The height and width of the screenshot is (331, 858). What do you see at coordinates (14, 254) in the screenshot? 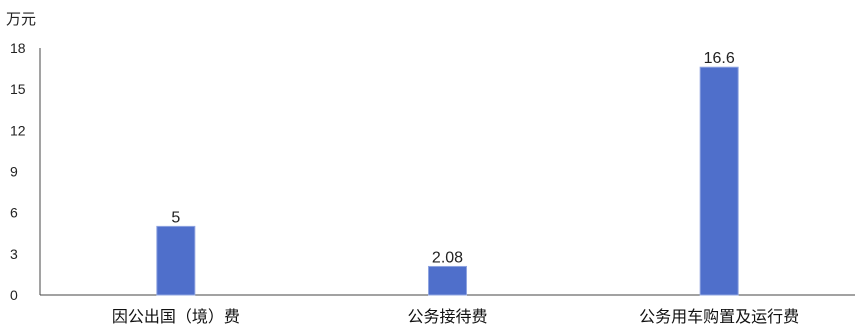
I see `y-tick-label: 3` at bounding box center [14, 254].